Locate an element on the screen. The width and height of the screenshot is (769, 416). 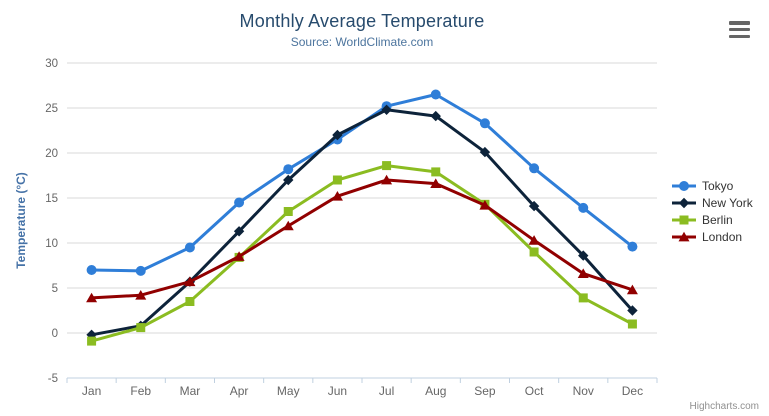
diamond-marker-icon is located at coordinates (684, 202).